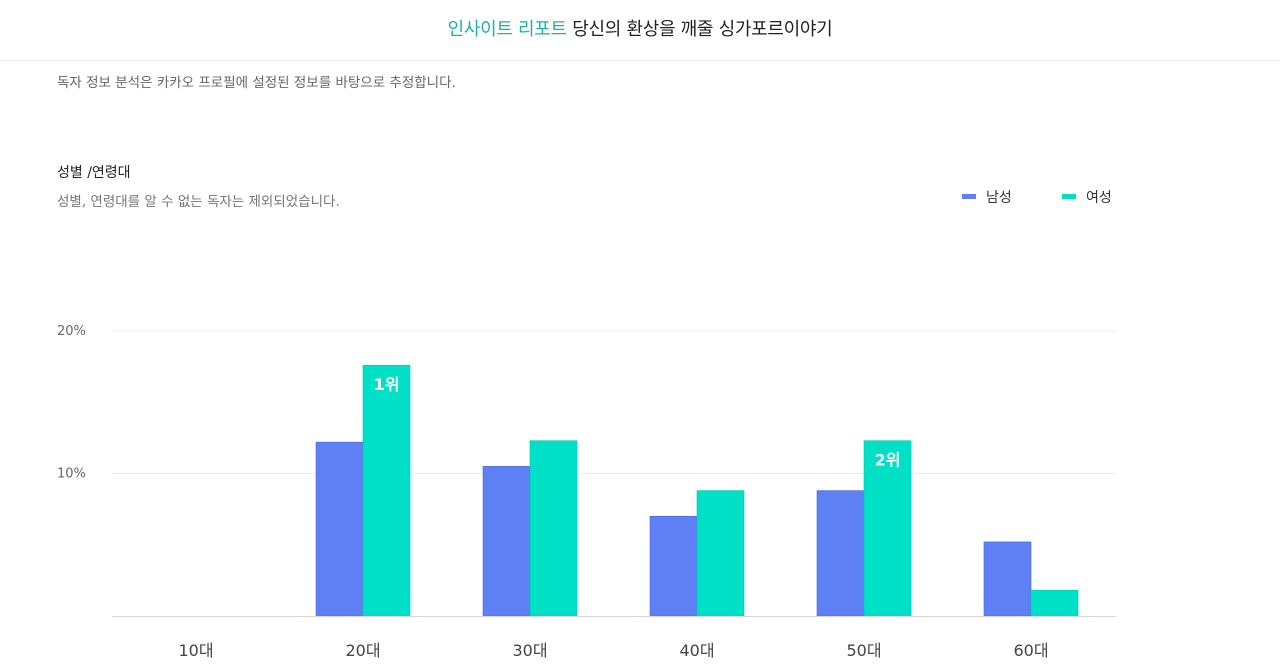 This screenshot has width=1280, height=672. Describe the element at coordinates (888, 460) in the screenshot. I see `rank-label: 2위` at that location.